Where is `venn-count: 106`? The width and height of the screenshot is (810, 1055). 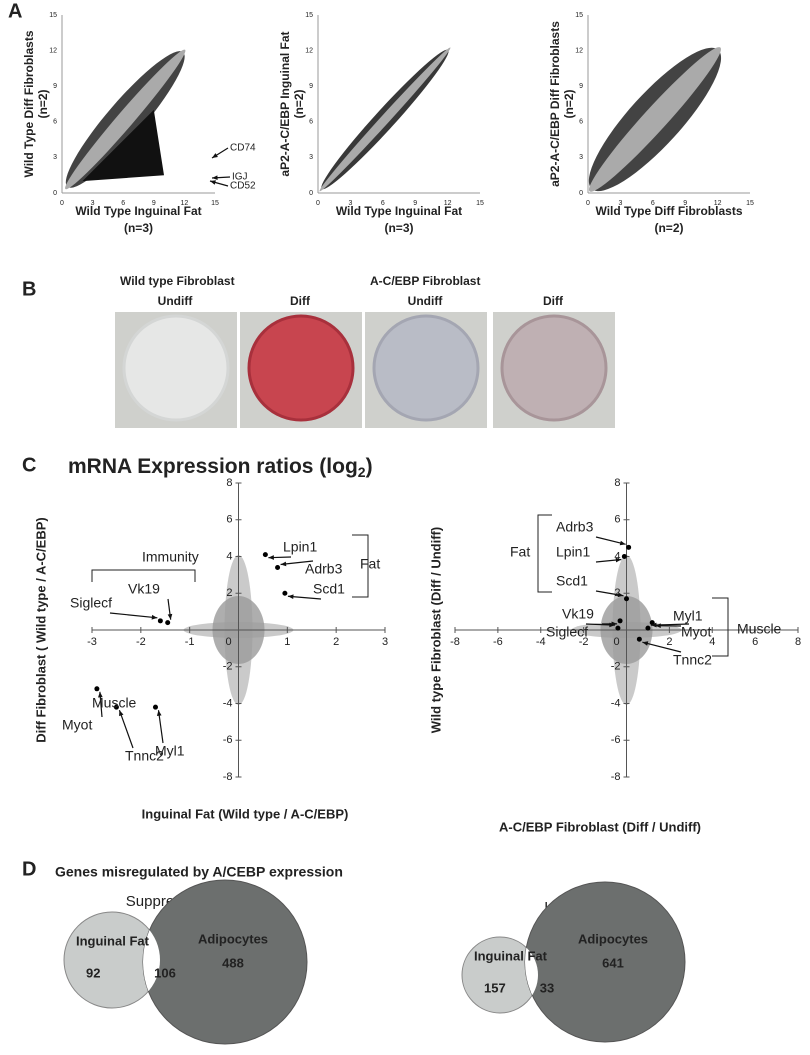
venn-count: 106 is located at coordinates (165, 972).